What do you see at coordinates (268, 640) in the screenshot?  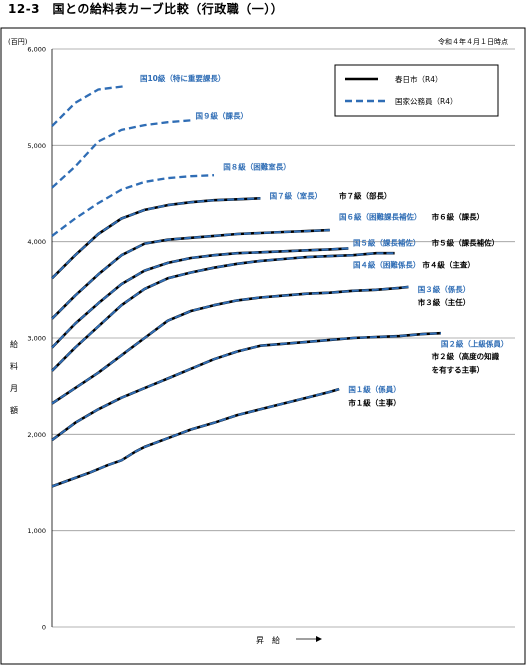 I see `x-axis-label: 昇 給` at bounding box center [268, 640].